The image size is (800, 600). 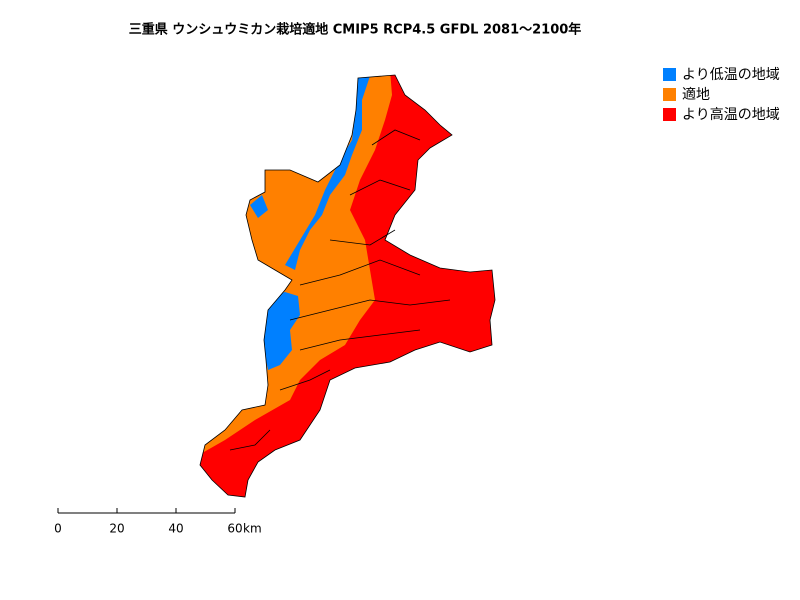 What do you see at coordinates (175, 529) in the screenshot?
I see `scale-tick-label: 40` at bounding box center [175, 529].